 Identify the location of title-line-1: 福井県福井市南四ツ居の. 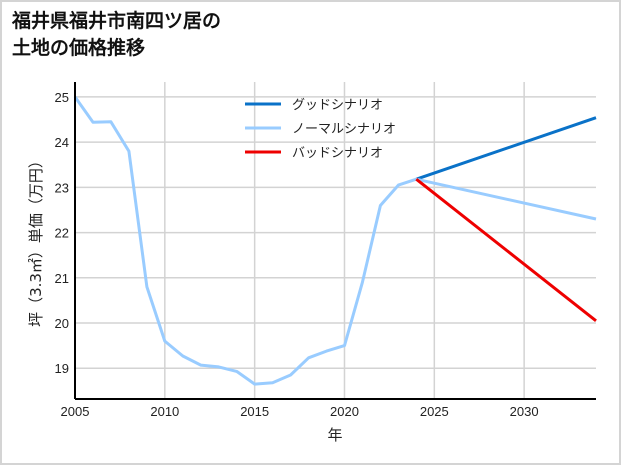
(117, 21).